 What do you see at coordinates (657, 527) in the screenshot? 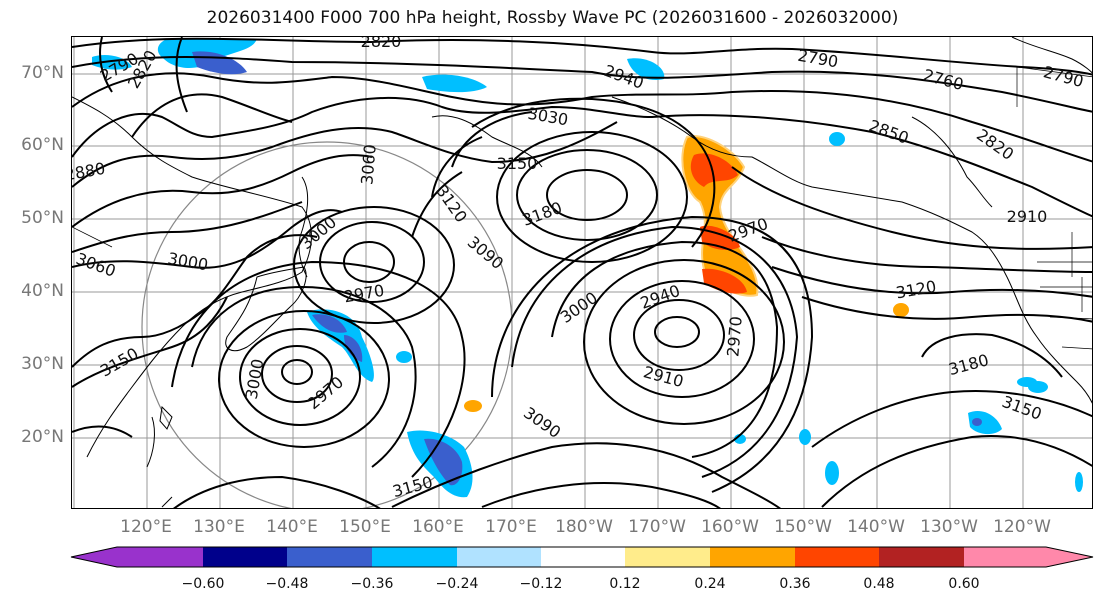
I see `lon-label: 170°W` at bounding box center [657, 527].